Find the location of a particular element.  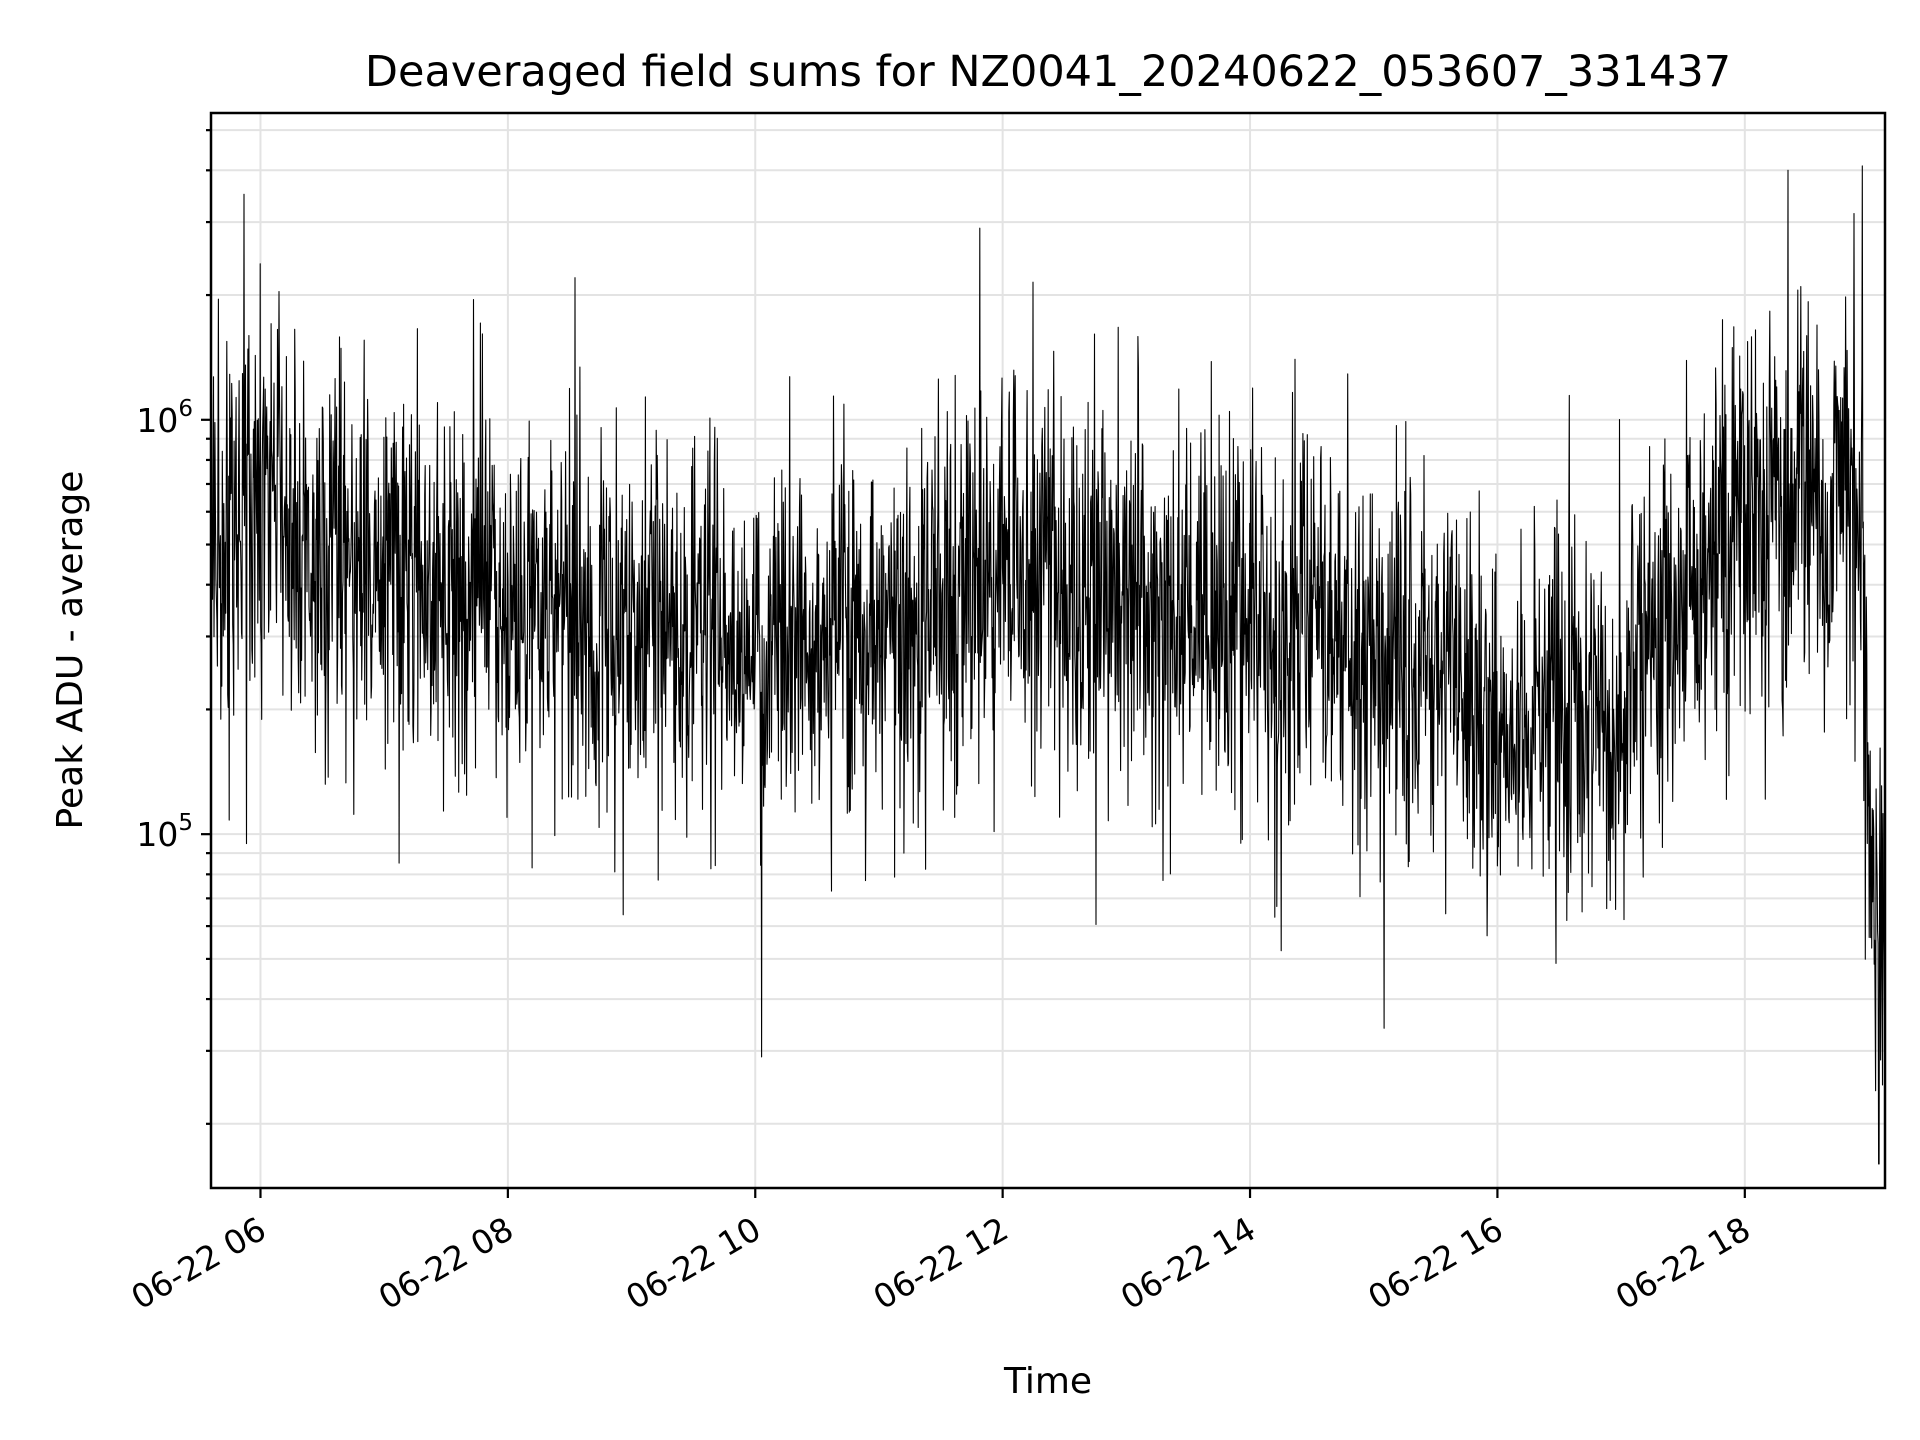

y-tick-label: 10⁵ is located at coordinates (164, 832).